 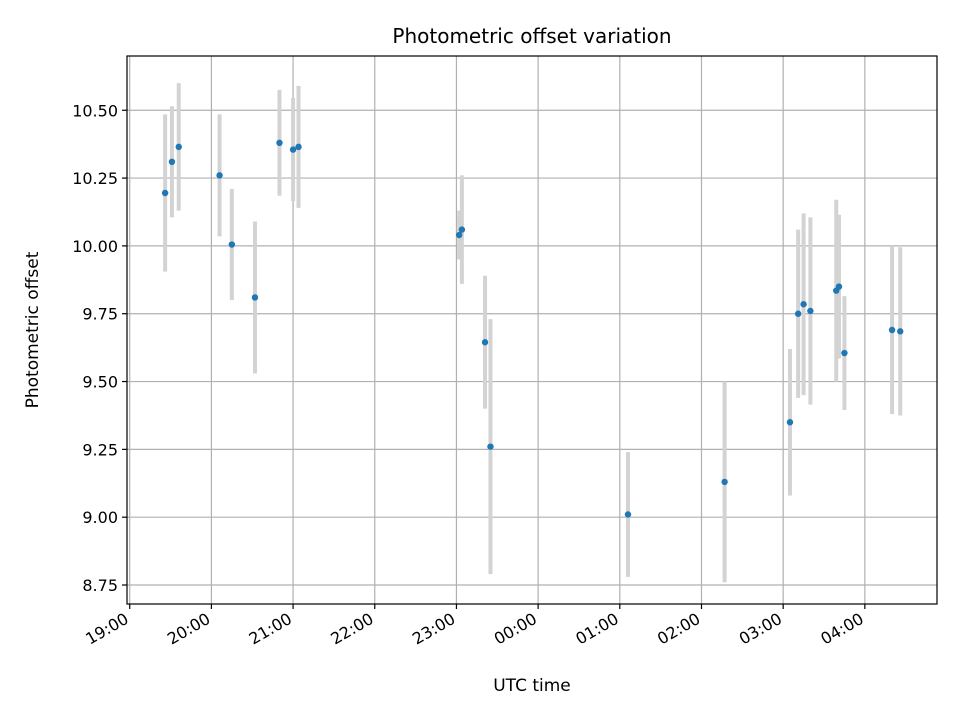 I want to click on y-tick-label: 9.75, so click(x=100, y=314).